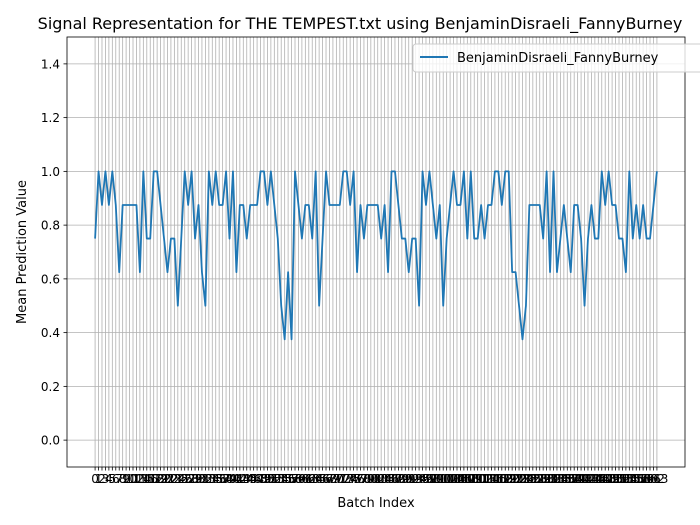 This screenshot has width=700, height=525. What do you see at coordinates (236, 479) in the screenshot?
I see `x-tick-label: 41` at bounding box center [236, 479].